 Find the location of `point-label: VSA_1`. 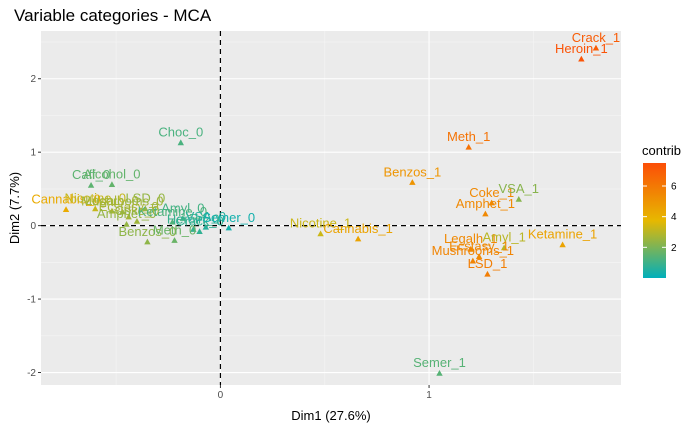

point-label: VSA_1 is located at coordinates (519, 188).